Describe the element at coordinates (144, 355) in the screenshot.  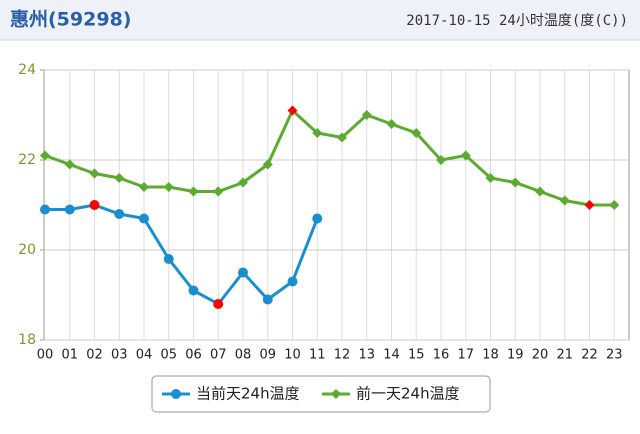
I see `x-tick-label: 04` at that location.